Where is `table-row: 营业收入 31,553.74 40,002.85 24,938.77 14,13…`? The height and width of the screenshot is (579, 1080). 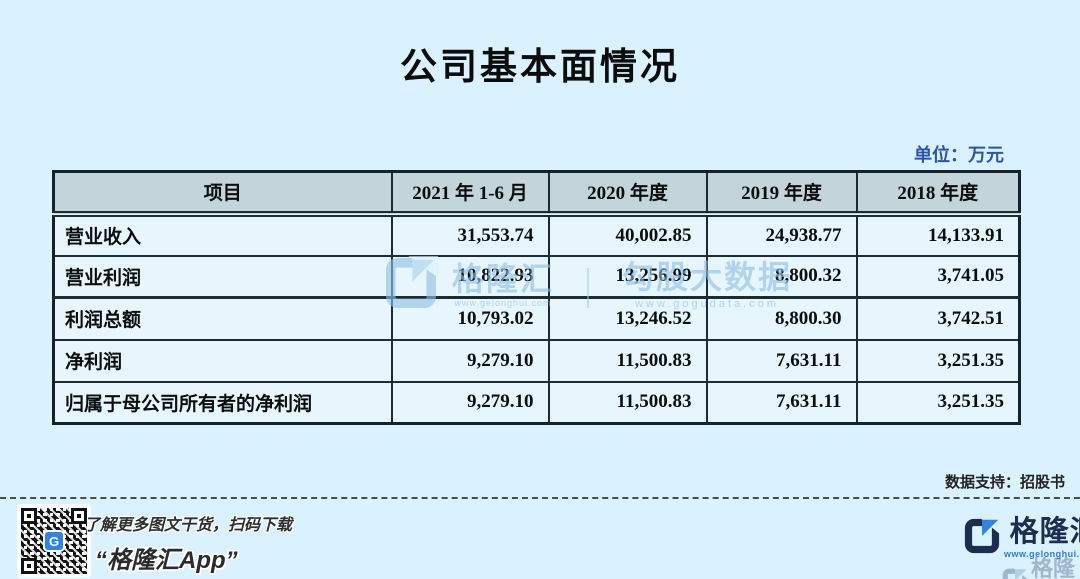 table-row: 营业收入 31,553.74 40,002.85 24,938.77 14,13… is located at coordinates (536, 234).